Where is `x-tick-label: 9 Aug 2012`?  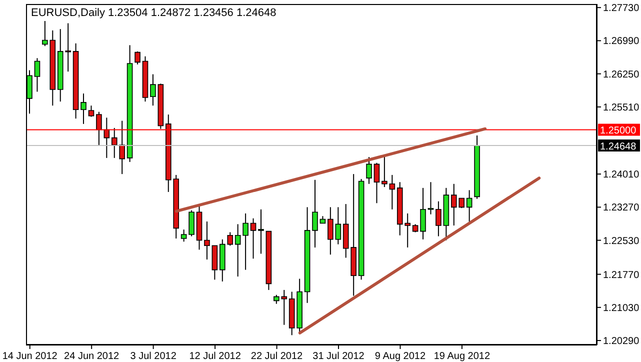
x-tick-label: 9 Aug 2012 is located at coordinates (400, 356).